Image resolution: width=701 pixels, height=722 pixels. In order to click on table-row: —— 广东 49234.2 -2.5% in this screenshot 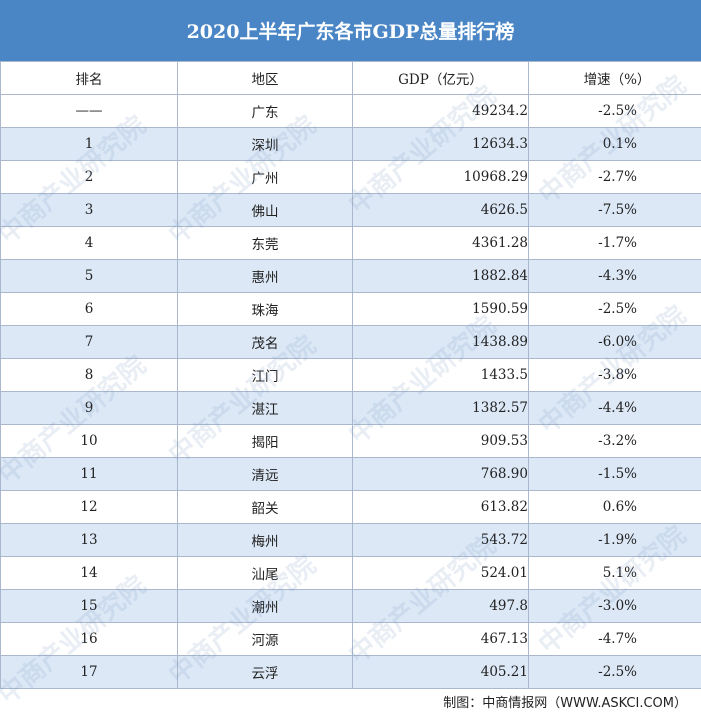, I will do `click(350, 111)`.